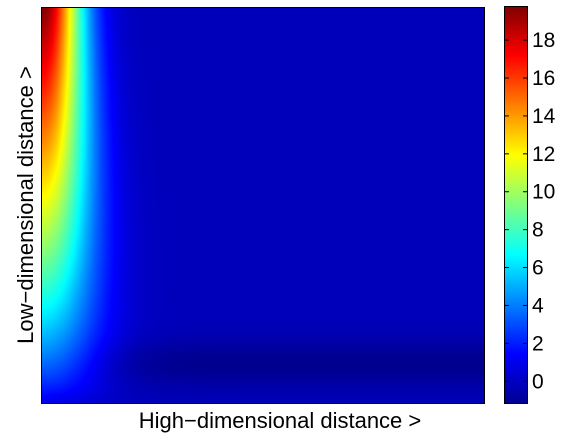 This screenshot has width=562, height=444. Describe the element at coordinates (25, 205) in the screenshot. I see `y-axis-label: Low−dimensional distance >` at that location.